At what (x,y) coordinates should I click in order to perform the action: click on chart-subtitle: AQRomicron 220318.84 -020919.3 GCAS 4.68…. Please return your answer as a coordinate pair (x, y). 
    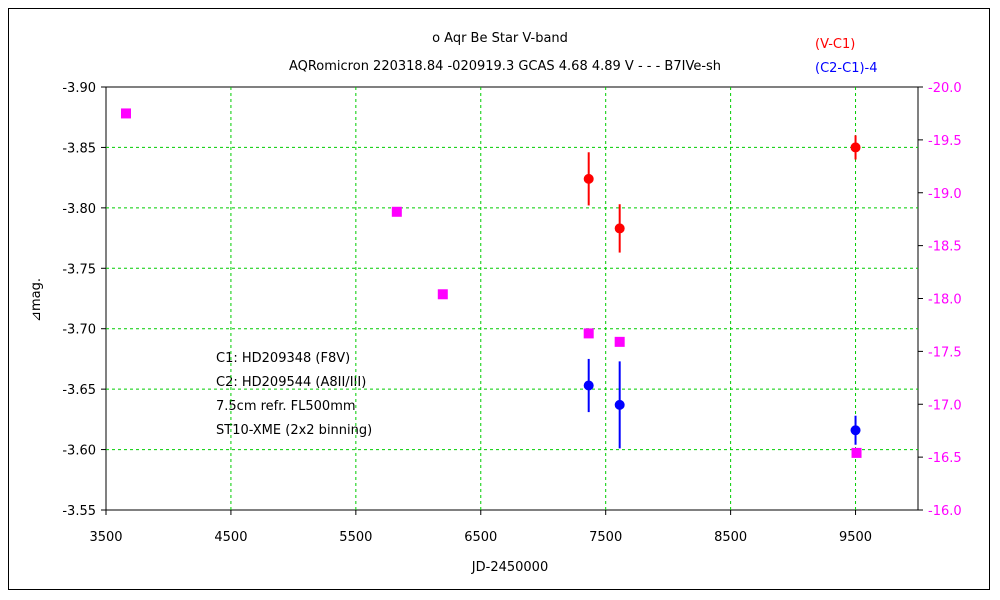
    Looking at the image, I should click on (505, 66).